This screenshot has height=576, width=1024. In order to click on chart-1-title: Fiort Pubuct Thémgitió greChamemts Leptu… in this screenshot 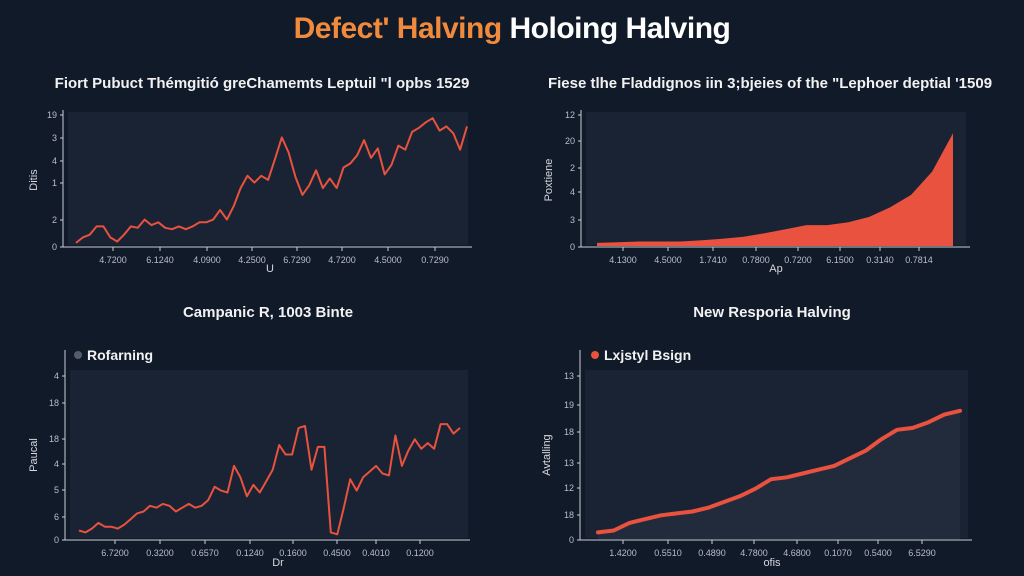, I will do `click(262, 83)`.